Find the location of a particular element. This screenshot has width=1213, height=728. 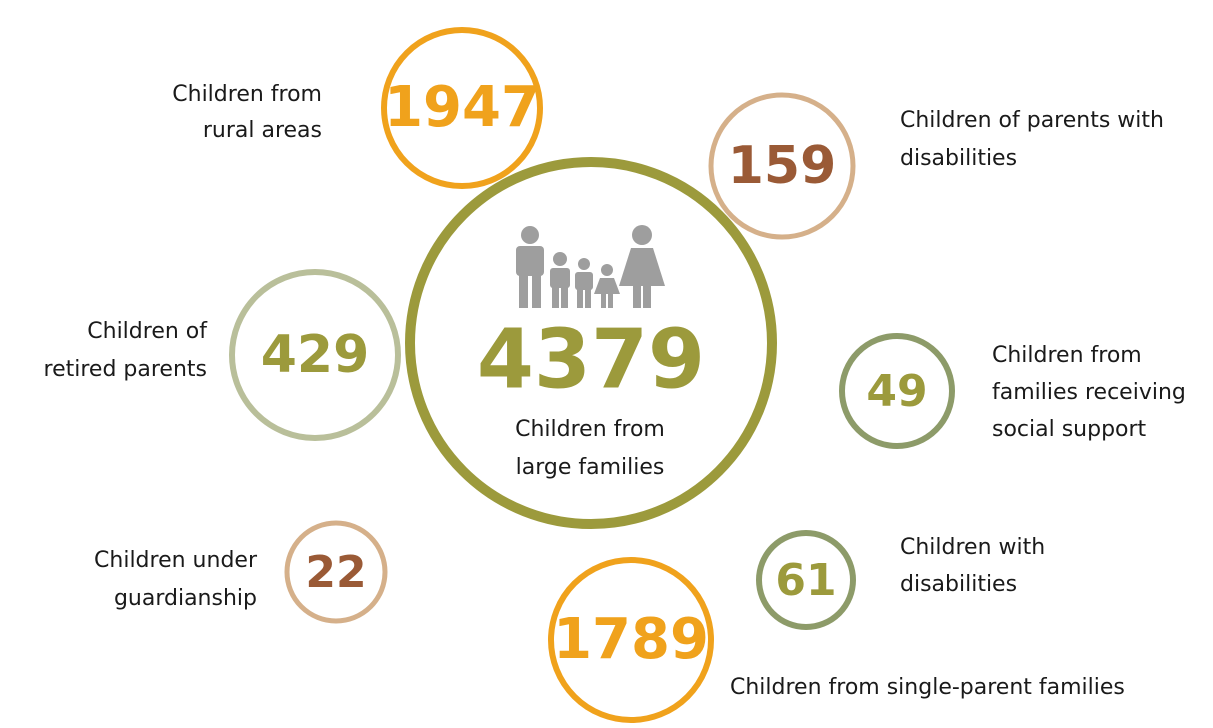

bubble-label: Children under is located at coordinates (176, 560).